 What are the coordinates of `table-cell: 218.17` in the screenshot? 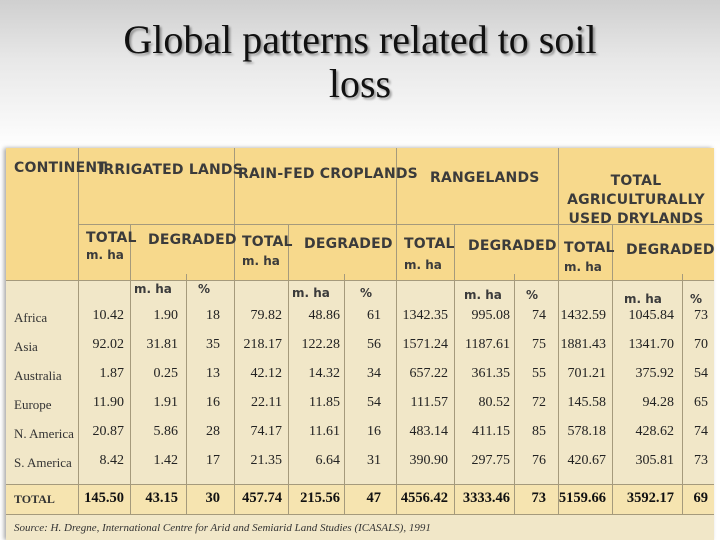 It's located at (263, 344).